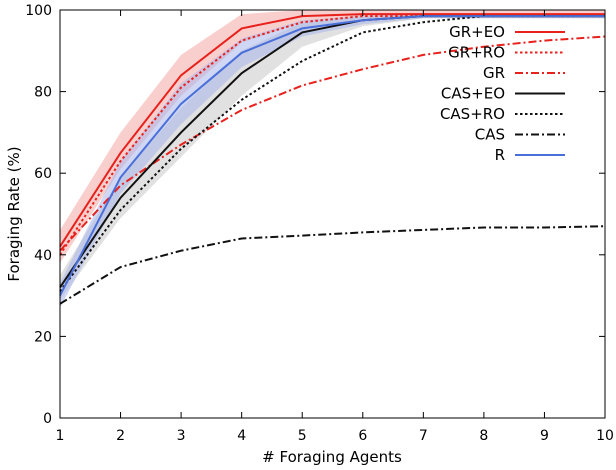  Describe the element at coordinates (181, 436) in the screenshot. I see `x-tick-label: 3` at that location.